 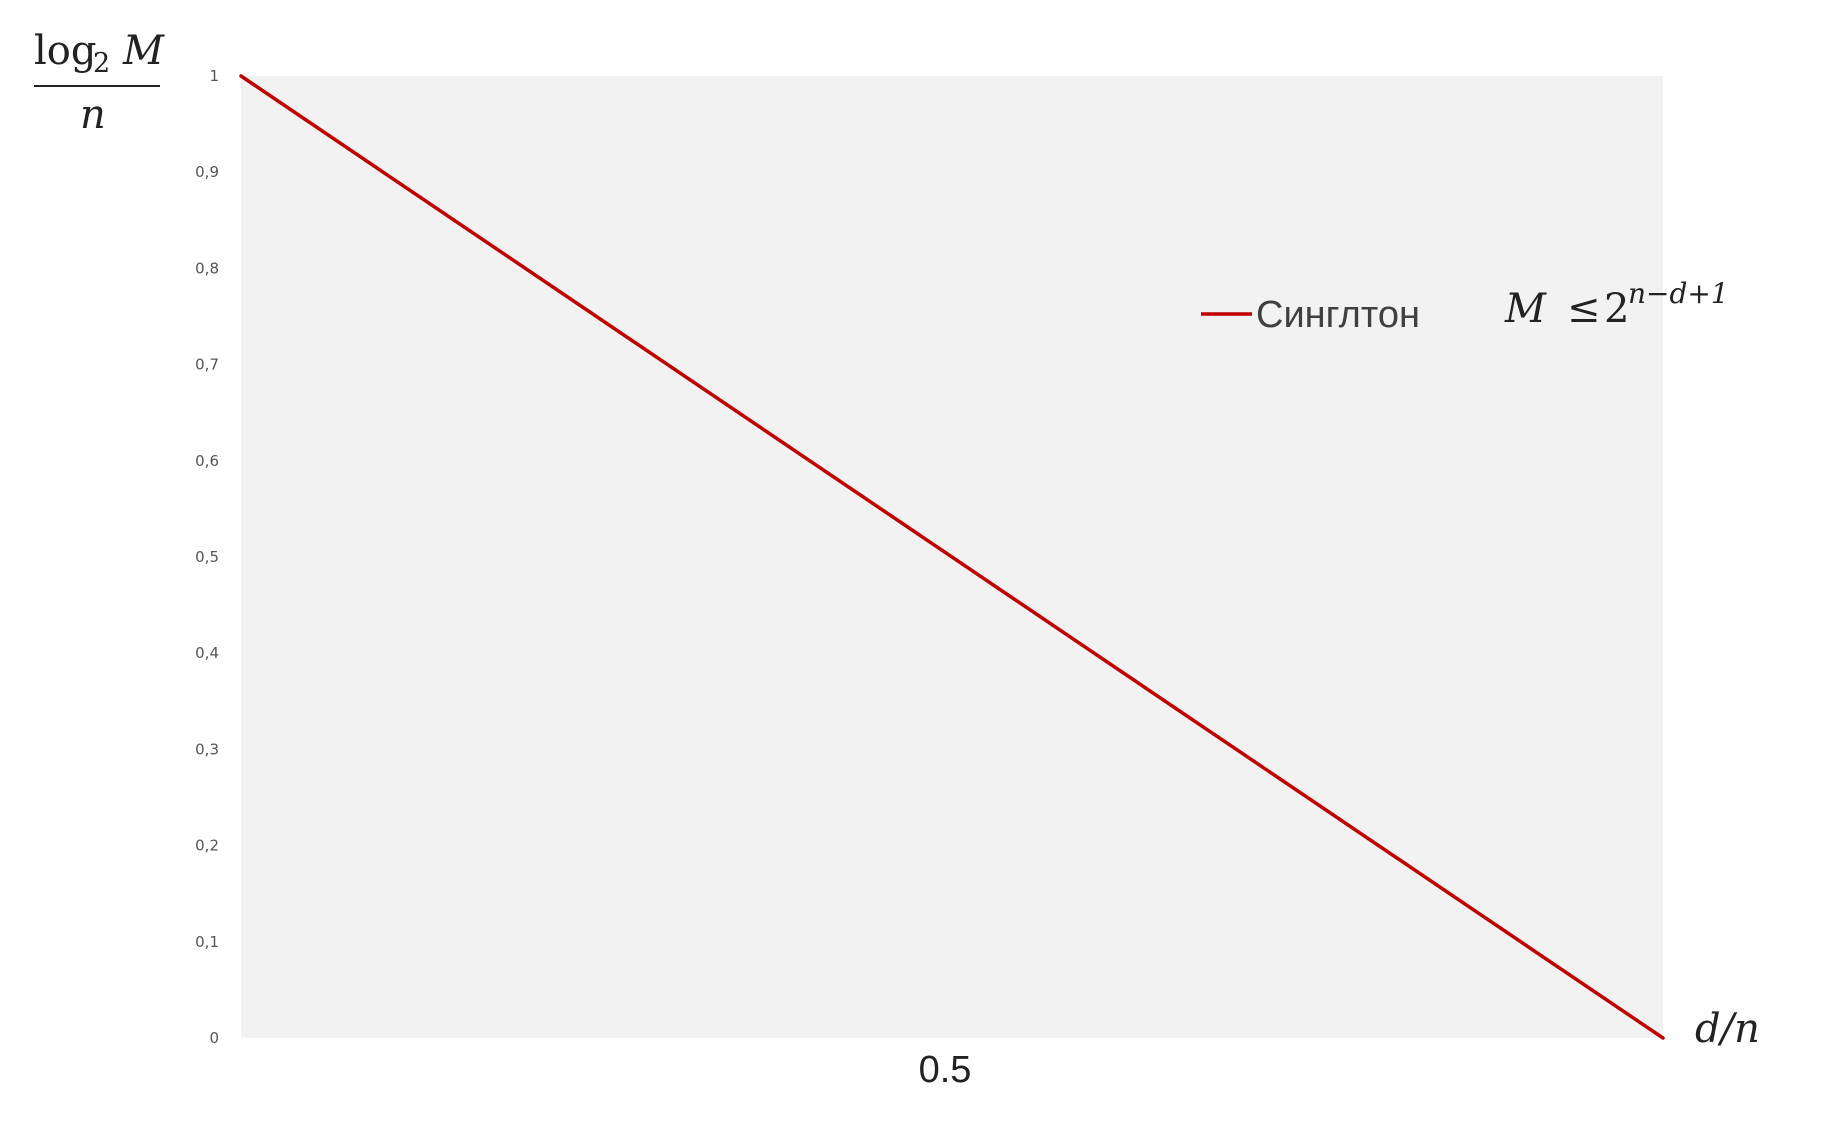 What do you see at coordinates (207, 268) in the screenshot?
I see `y-tick-label: 0,8` at bounding box center [207, 268].